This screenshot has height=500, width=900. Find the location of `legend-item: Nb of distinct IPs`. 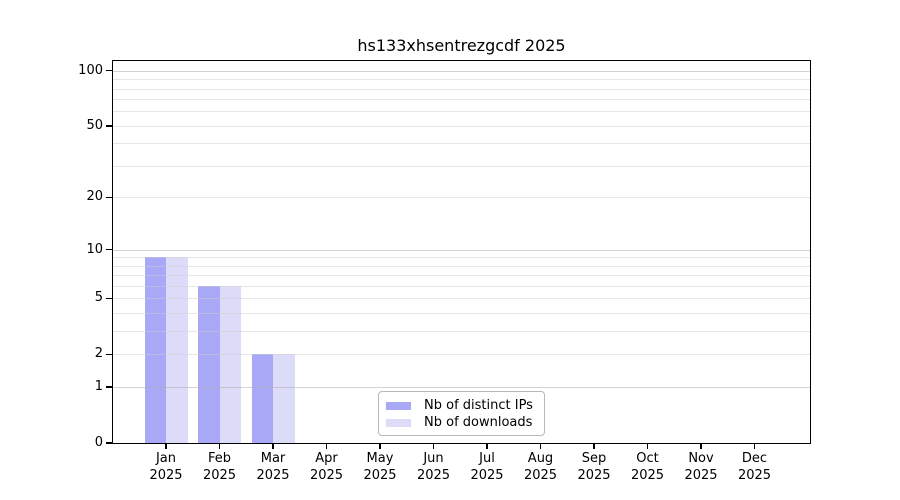

legend-item: Nb of distinct IPs is located at coordinates (461, 405).